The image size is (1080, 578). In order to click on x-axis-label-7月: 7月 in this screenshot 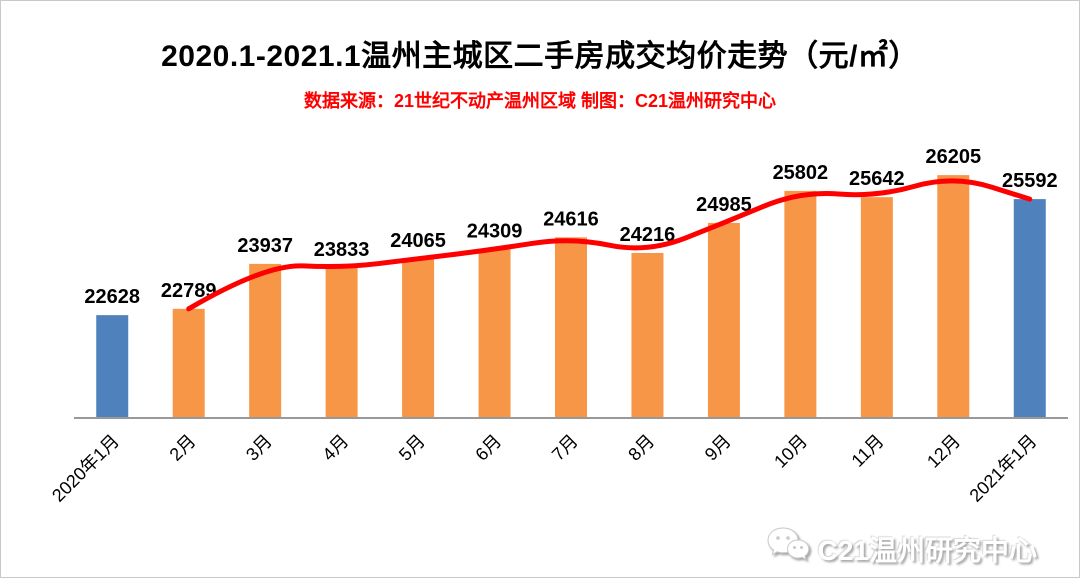, I will do `click(565, 448)`.